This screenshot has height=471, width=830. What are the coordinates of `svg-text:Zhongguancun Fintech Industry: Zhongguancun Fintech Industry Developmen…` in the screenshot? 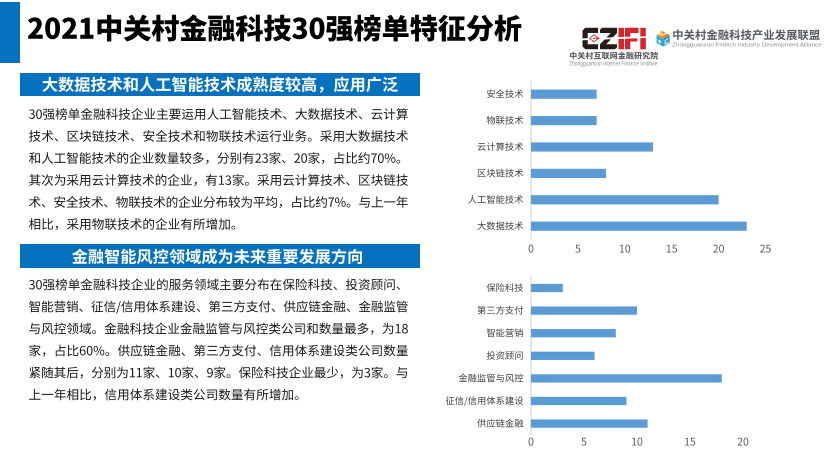 It's located at (747, 46).